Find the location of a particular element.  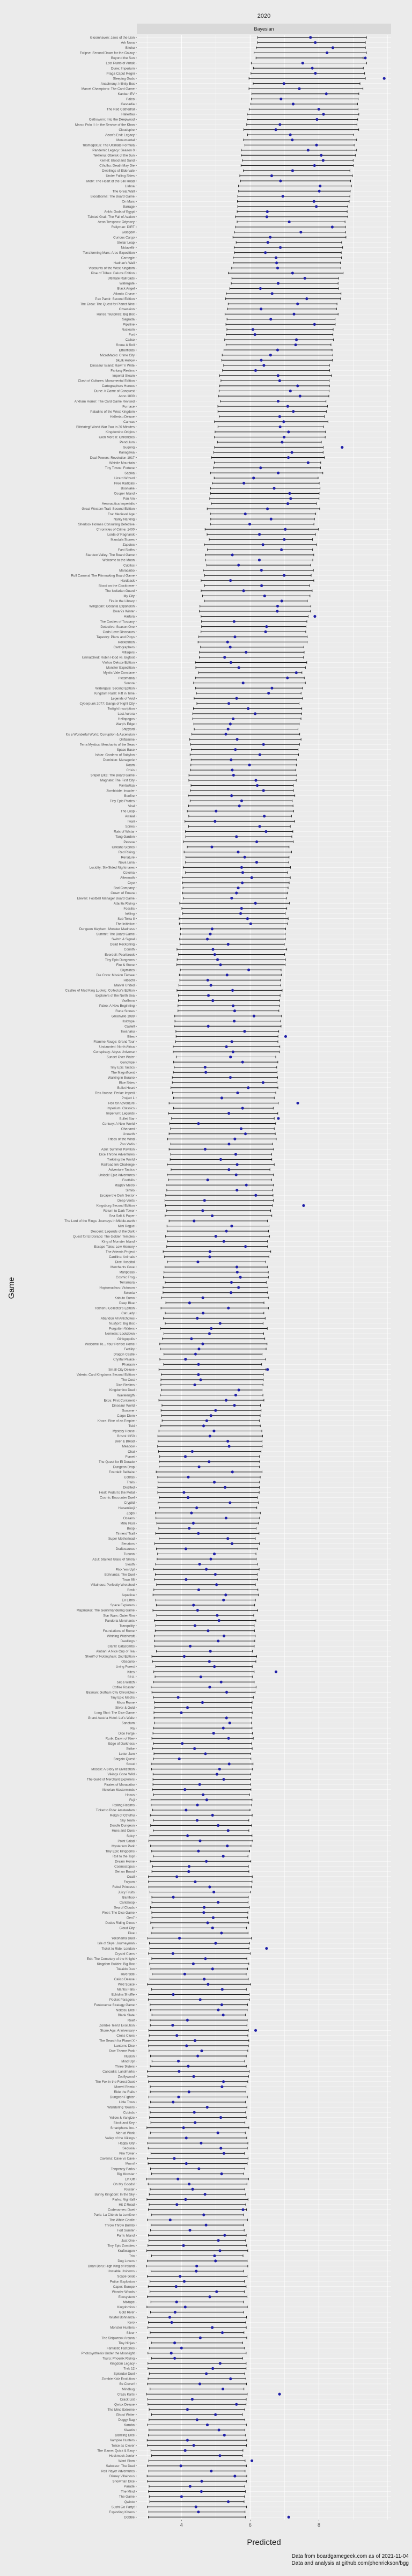

y-tick-label: Bosk is located at coordinates (131, 1590).